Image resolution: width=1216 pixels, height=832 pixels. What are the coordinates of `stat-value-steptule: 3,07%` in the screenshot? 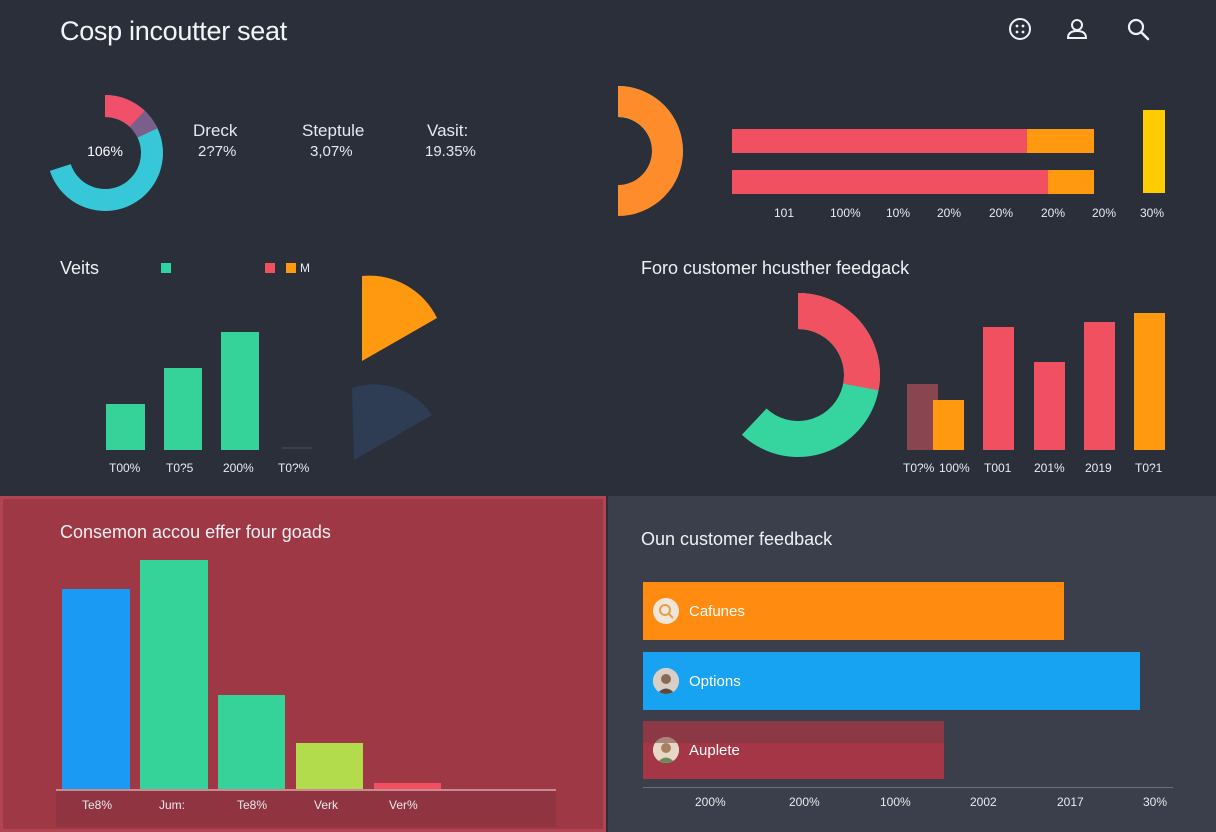 It's located at (331, 151).